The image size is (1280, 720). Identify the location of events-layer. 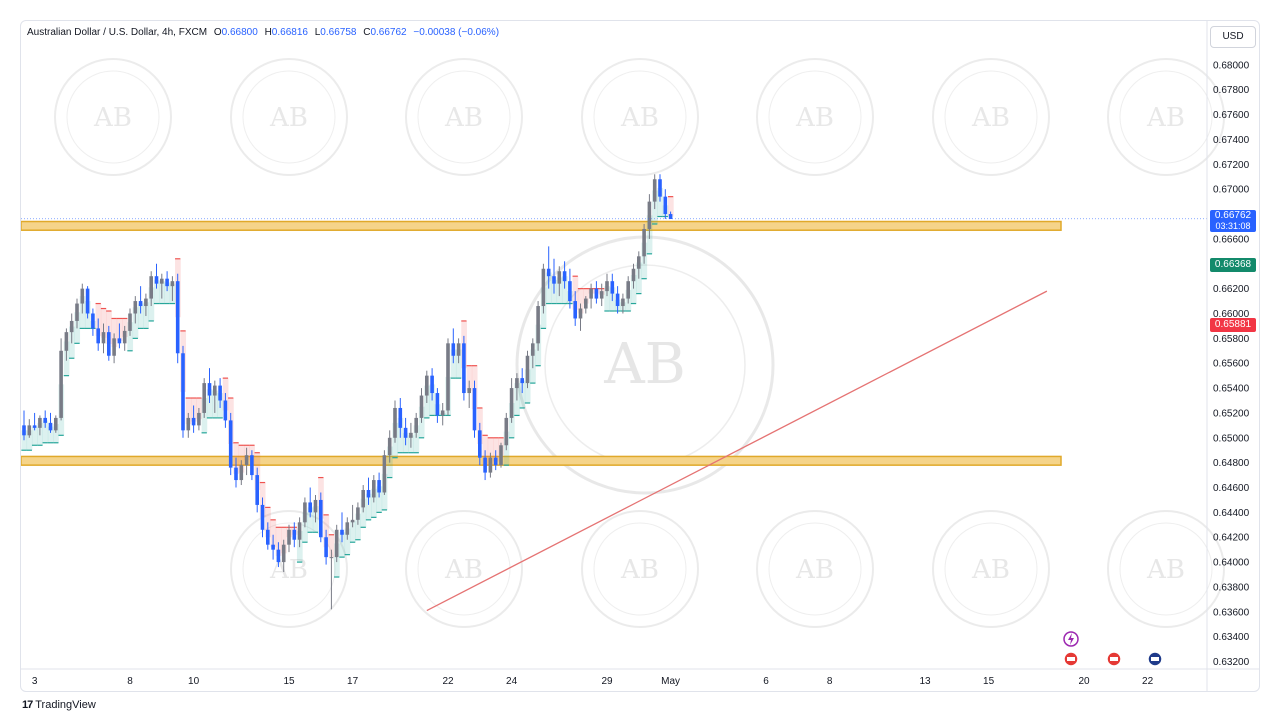
(1113, 649).